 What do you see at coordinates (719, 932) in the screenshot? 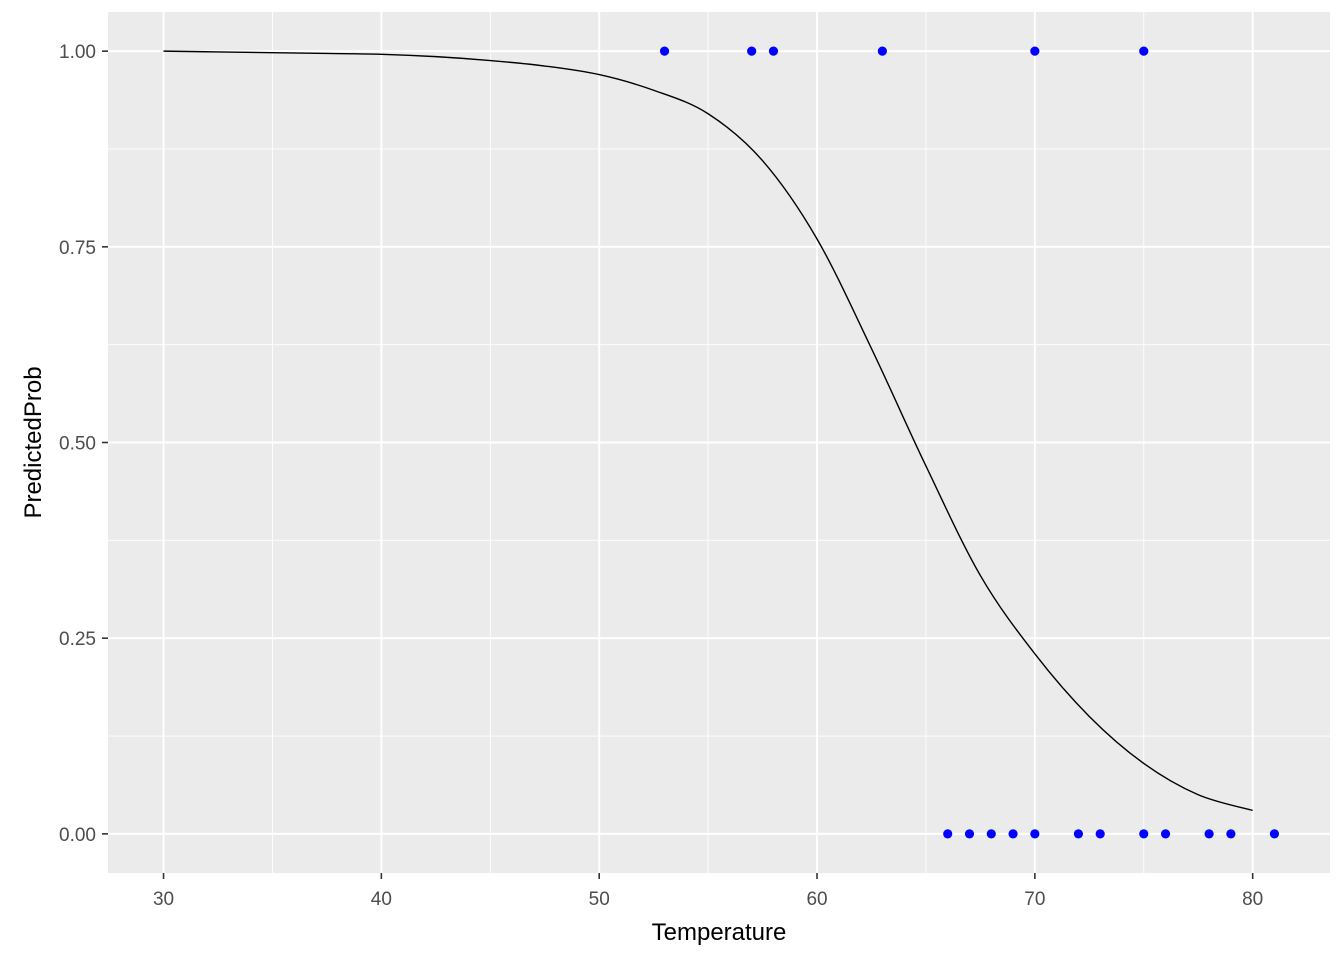
I see `x-axis-title: Temperature` at bounding box center [719, 932].